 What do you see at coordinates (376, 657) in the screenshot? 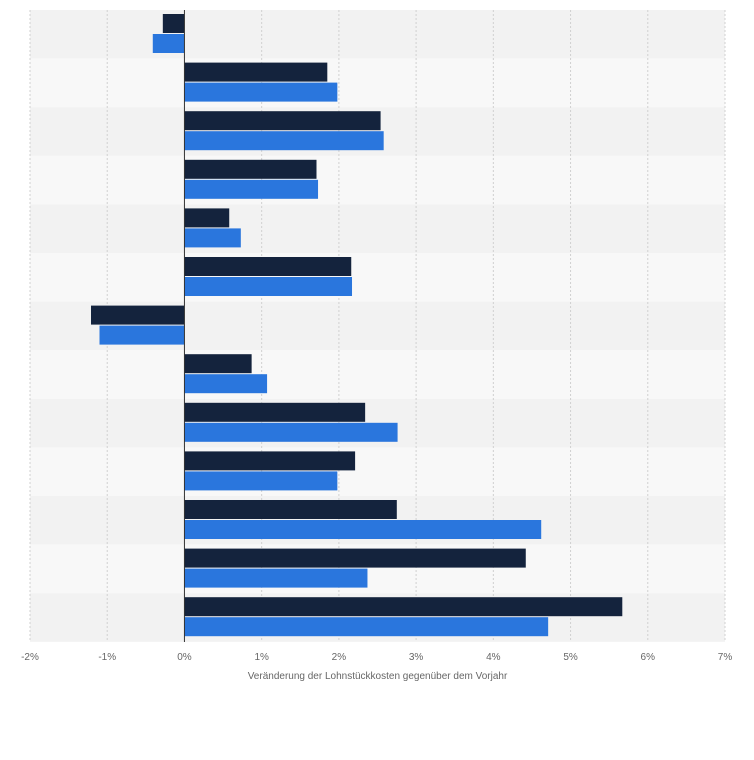
I see `x-tick-labels: -2% -1% 0% 1% 2% 3% 4% 5% 6% 7%` at bounding box center [376, 657].